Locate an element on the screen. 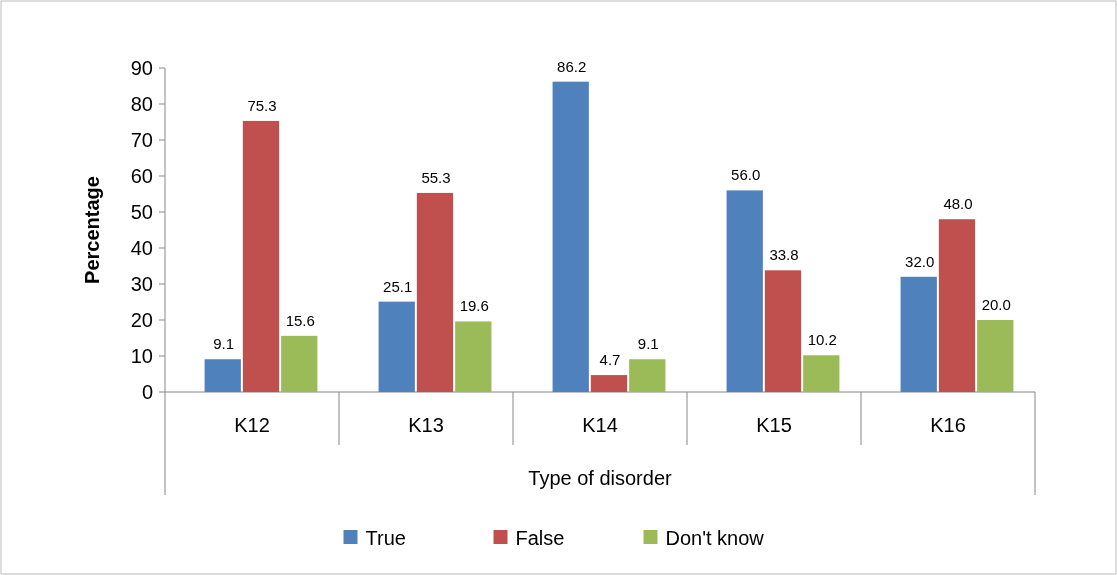 The width and height of the screenshot is (1117, 575). x-axis-title: Type of disorder is located at coordinates (600, 478).